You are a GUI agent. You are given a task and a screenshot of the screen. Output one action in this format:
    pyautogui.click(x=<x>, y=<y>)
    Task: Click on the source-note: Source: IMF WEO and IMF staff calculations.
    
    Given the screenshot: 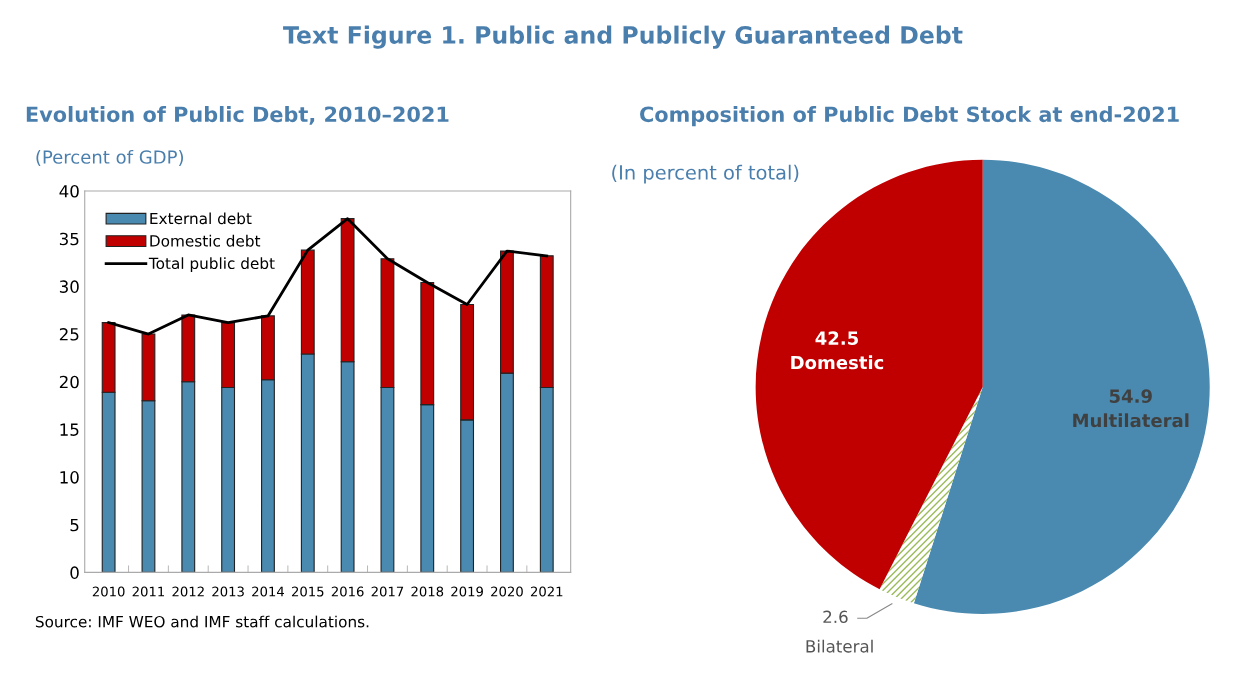 What is the action you would take?
    pyautogui.click(x=202, y=621)
    